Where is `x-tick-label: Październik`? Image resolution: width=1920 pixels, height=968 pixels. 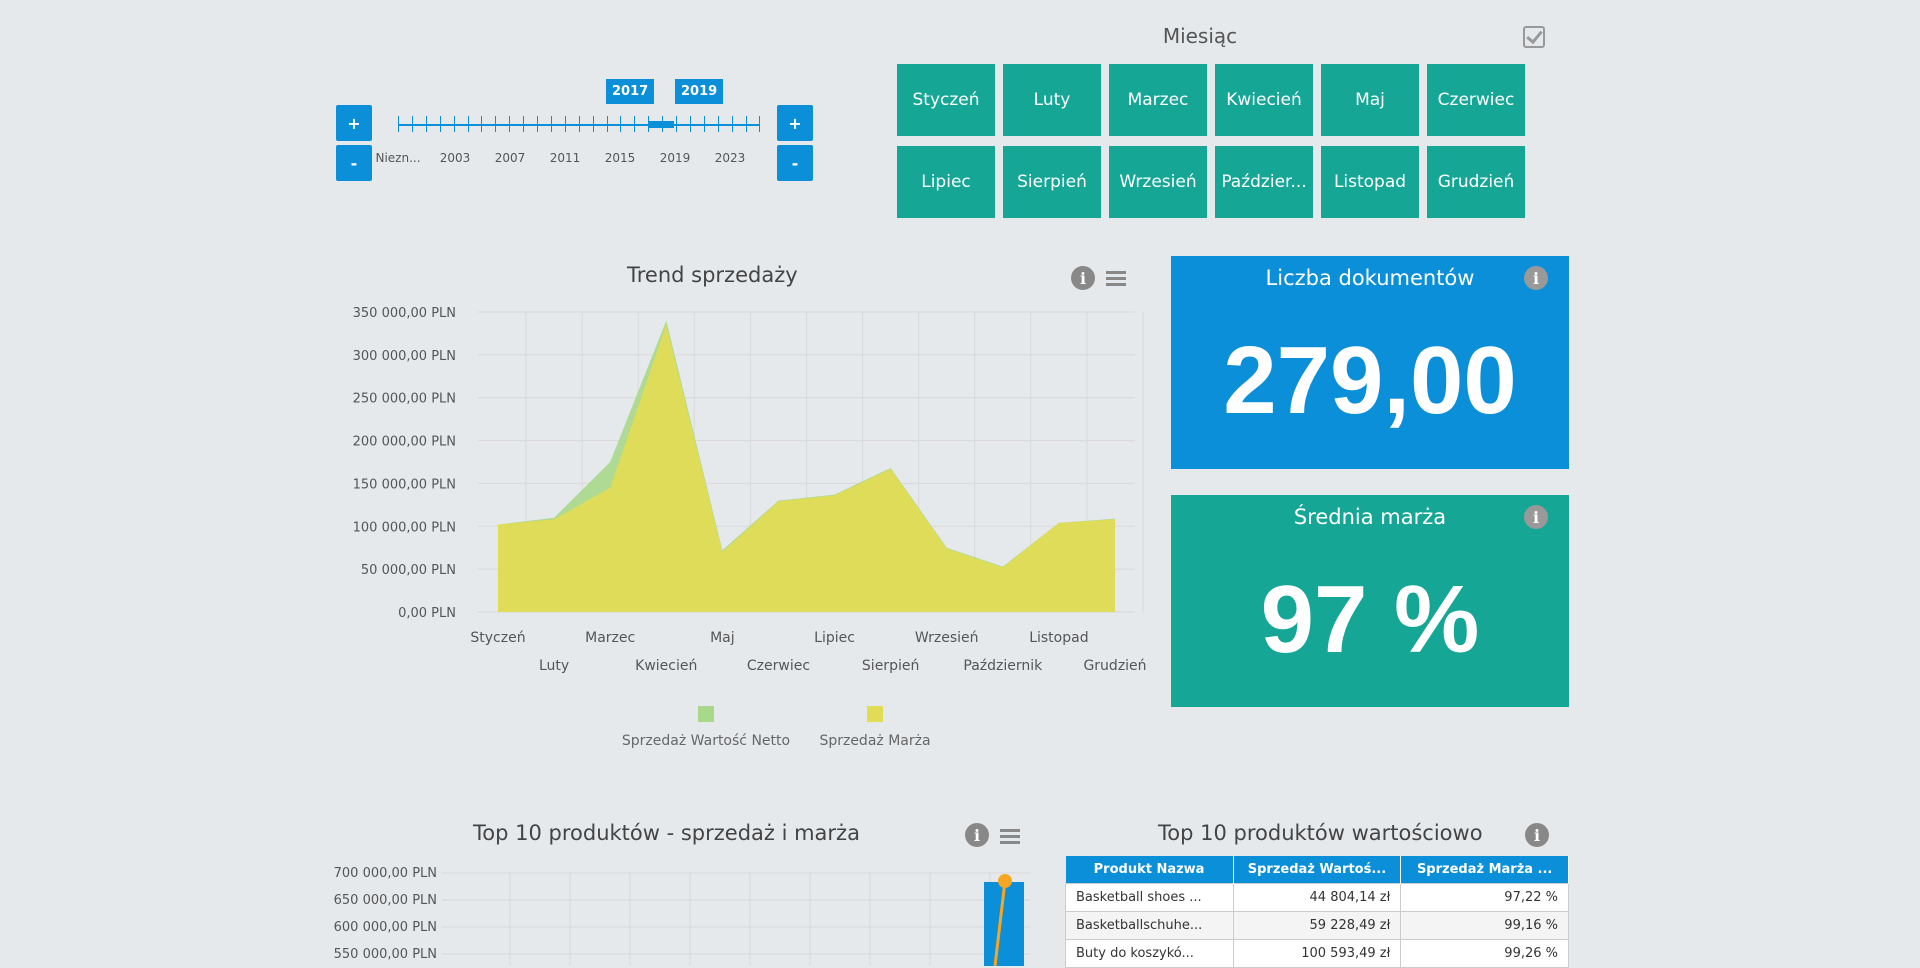
x-tick-label: Październik is located at coordinates (1003, 666).